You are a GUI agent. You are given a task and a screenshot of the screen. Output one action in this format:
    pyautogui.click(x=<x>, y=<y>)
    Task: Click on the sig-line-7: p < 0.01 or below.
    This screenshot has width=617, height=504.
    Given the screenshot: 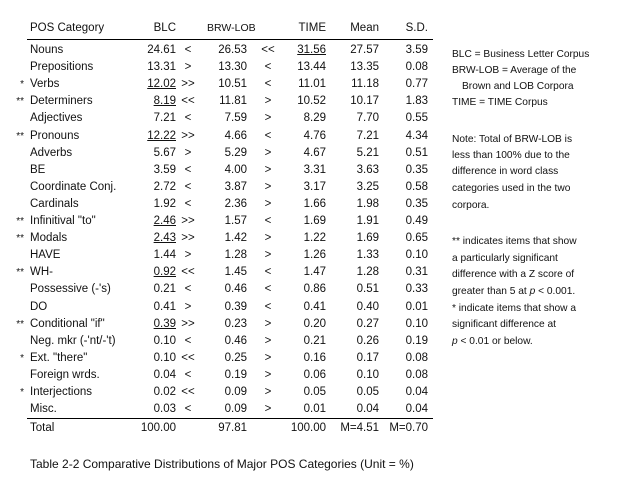 What is the action you would take?
    pyautogui.click(x=492, y=342)
    